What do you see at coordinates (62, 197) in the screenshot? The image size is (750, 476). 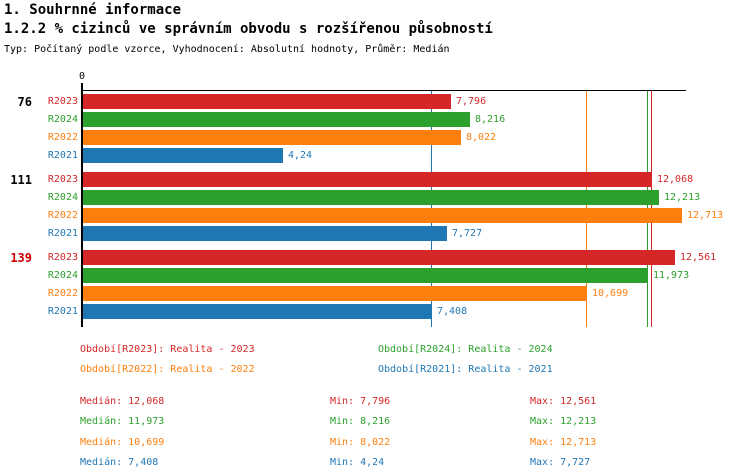 I see `series-label-r2024-group-111: R2024` at bounding box center [62, 197].